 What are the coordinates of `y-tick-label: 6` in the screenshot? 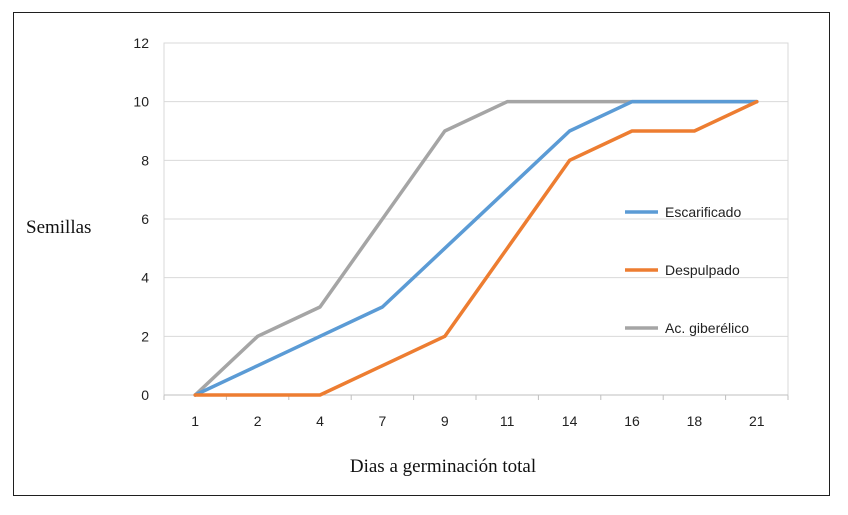 It's located at (145, 219).